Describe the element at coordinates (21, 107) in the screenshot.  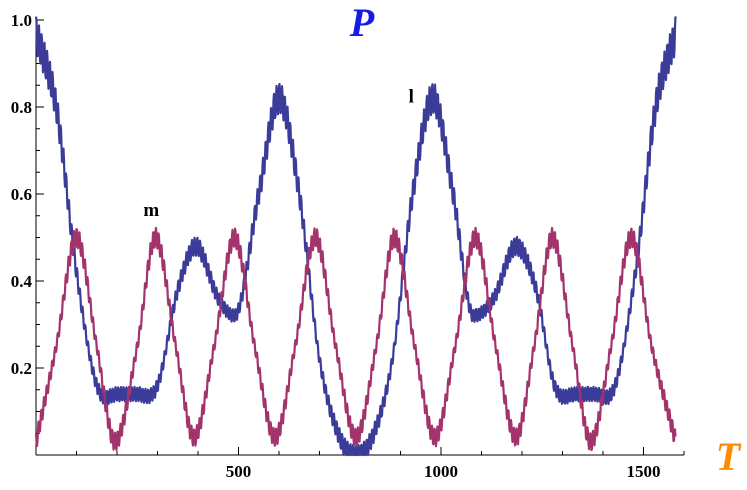
I see `y-tick-label: 0.8` at that location.